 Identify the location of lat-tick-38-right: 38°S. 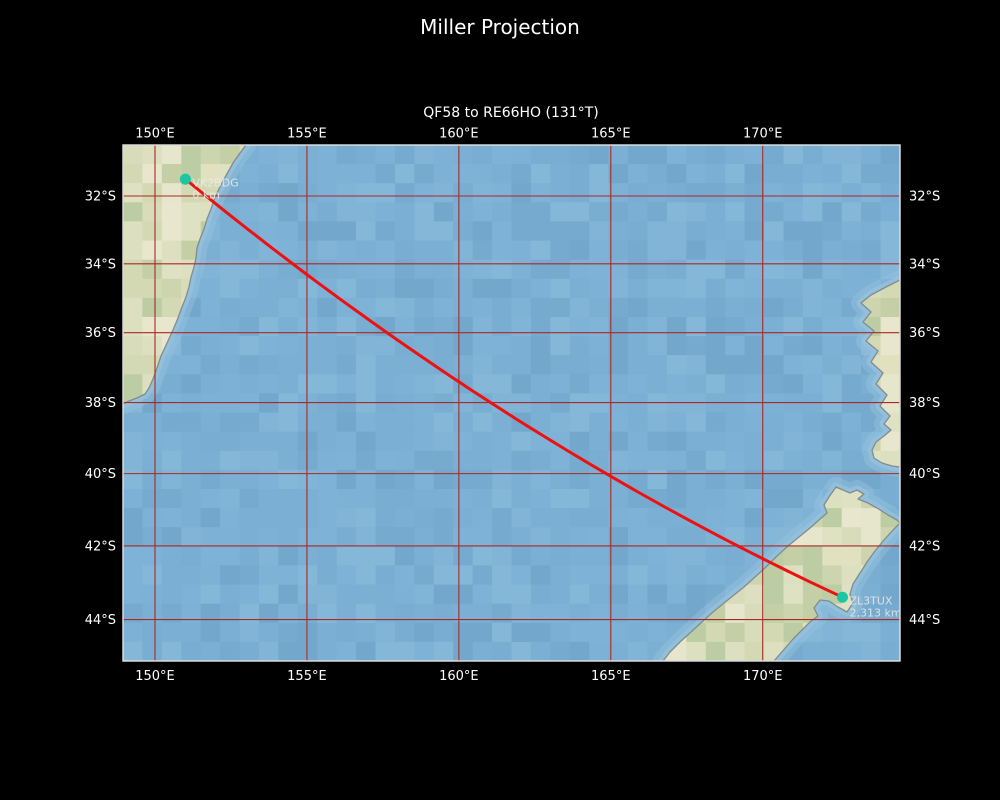
(924, 403).